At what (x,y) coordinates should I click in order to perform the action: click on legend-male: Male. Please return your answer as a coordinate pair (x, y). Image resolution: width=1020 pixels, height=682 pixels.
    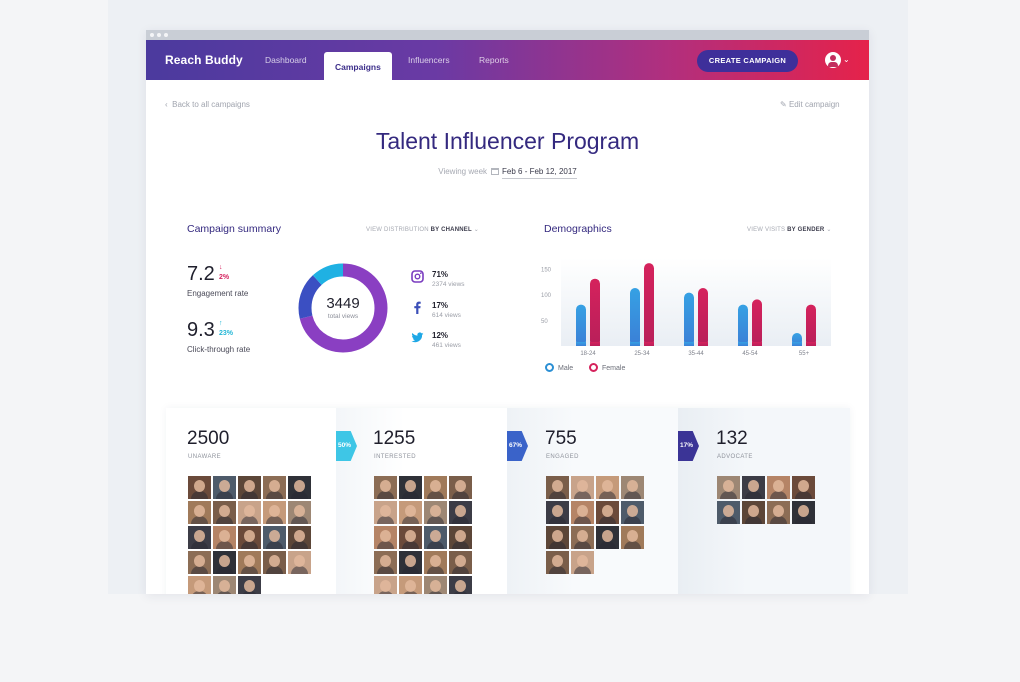
    Looking at the image, I should click on (559, 367).